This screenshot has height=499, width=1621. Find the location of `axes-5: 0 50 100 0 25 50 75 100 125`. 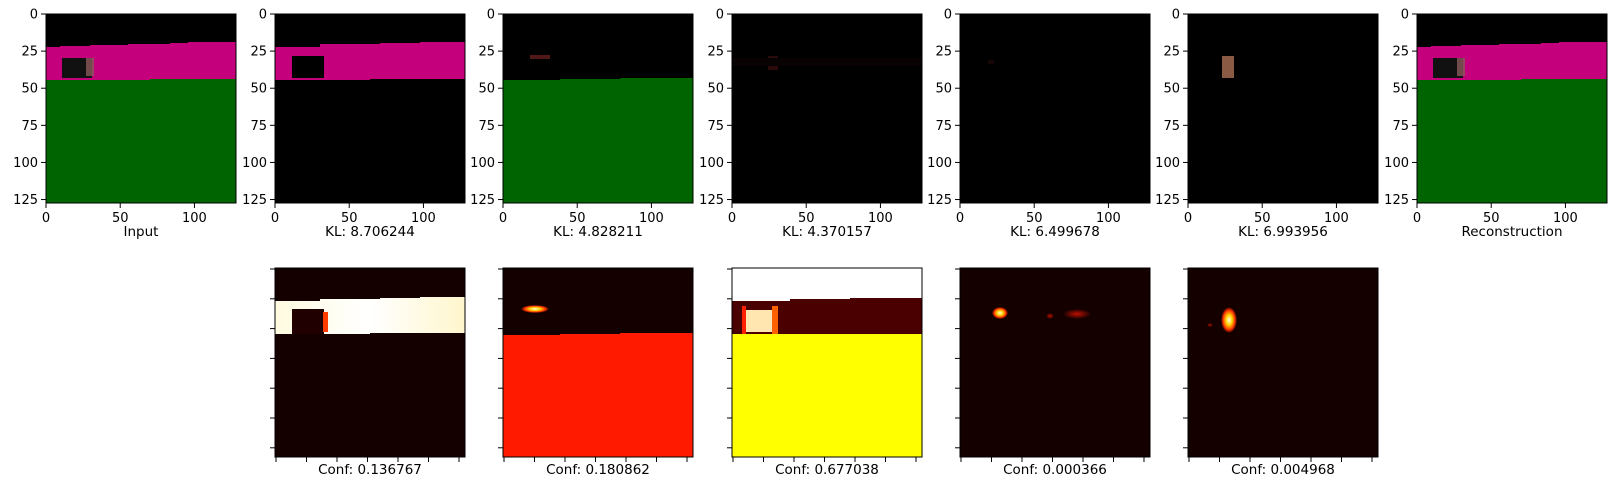

axes-5: 0 50 100 0 25 50 75 100 125 is located at coordinates (1039, 117).